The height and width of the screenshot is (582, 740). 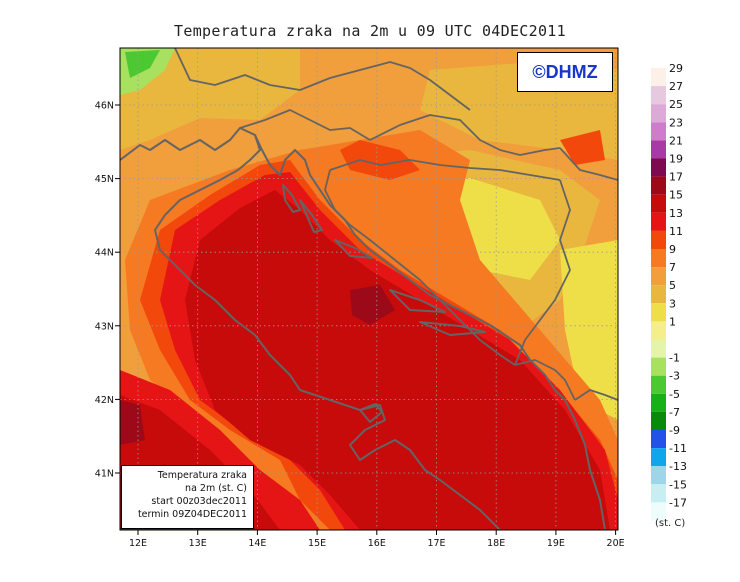 What do you see at coordinates (192, 514) in the screenshot?
I see `info-line-4: termin 09Z04DEC2011` at bounding box center [192, 514].